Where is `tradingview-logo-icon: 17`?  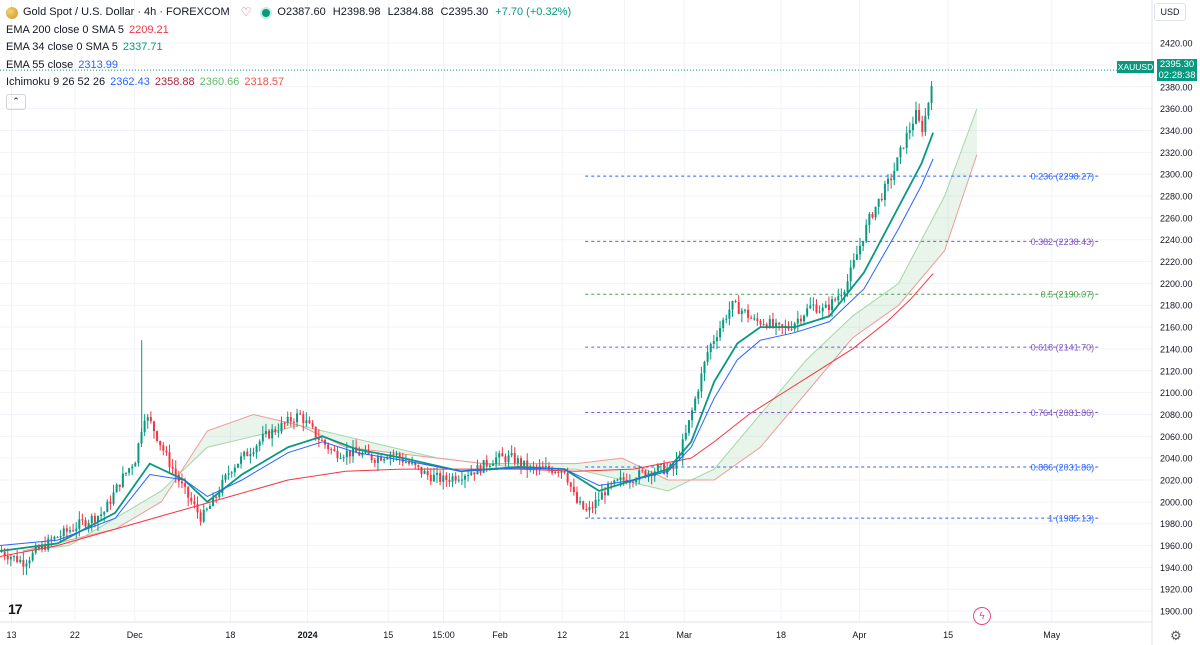
tradingview-logo-icon: 17 is located at coordinates (15, 609).